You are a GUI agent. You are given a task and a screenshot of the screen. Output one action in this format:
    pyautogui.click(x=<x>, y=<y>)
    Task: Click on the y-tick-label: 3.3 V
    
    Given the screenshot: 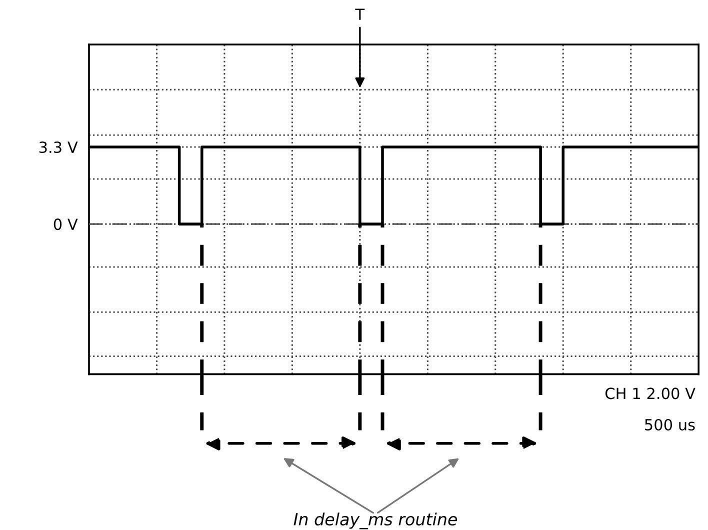 What is the action you would take?
    pyautogui.click(x=58, y=147)
    